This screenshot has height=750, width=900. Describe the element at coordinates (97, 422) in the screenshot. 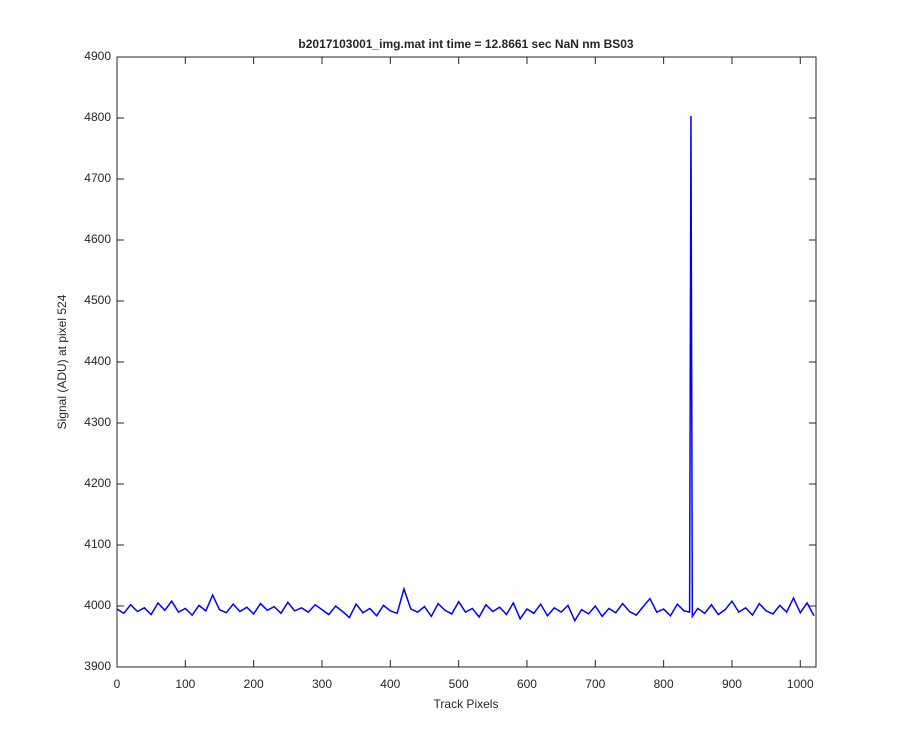

I see `y-tick-label: 4300` at that location.